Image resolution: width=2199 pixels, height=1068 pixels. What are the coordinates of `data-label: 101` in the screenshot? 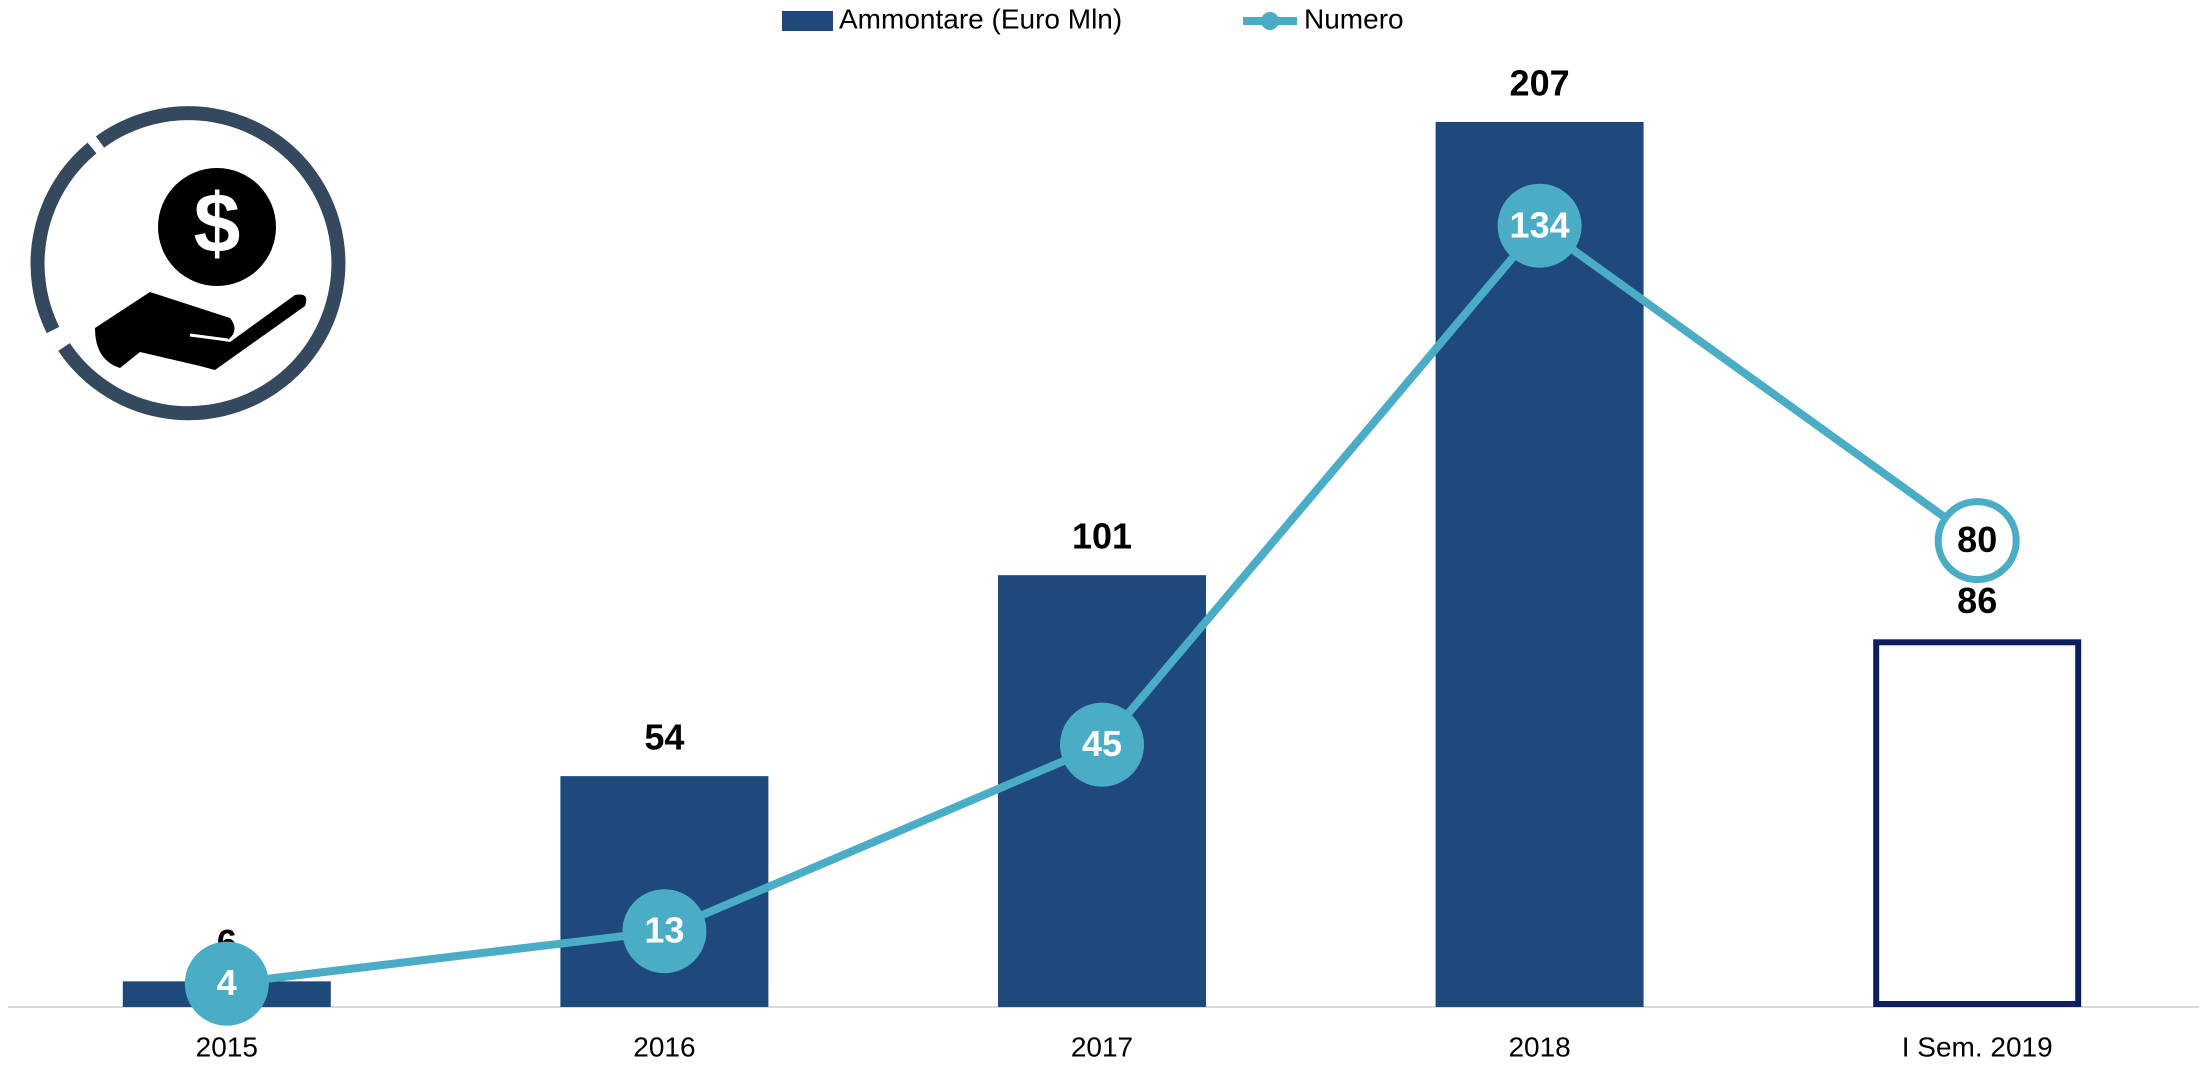 It's located at (1102, 536).